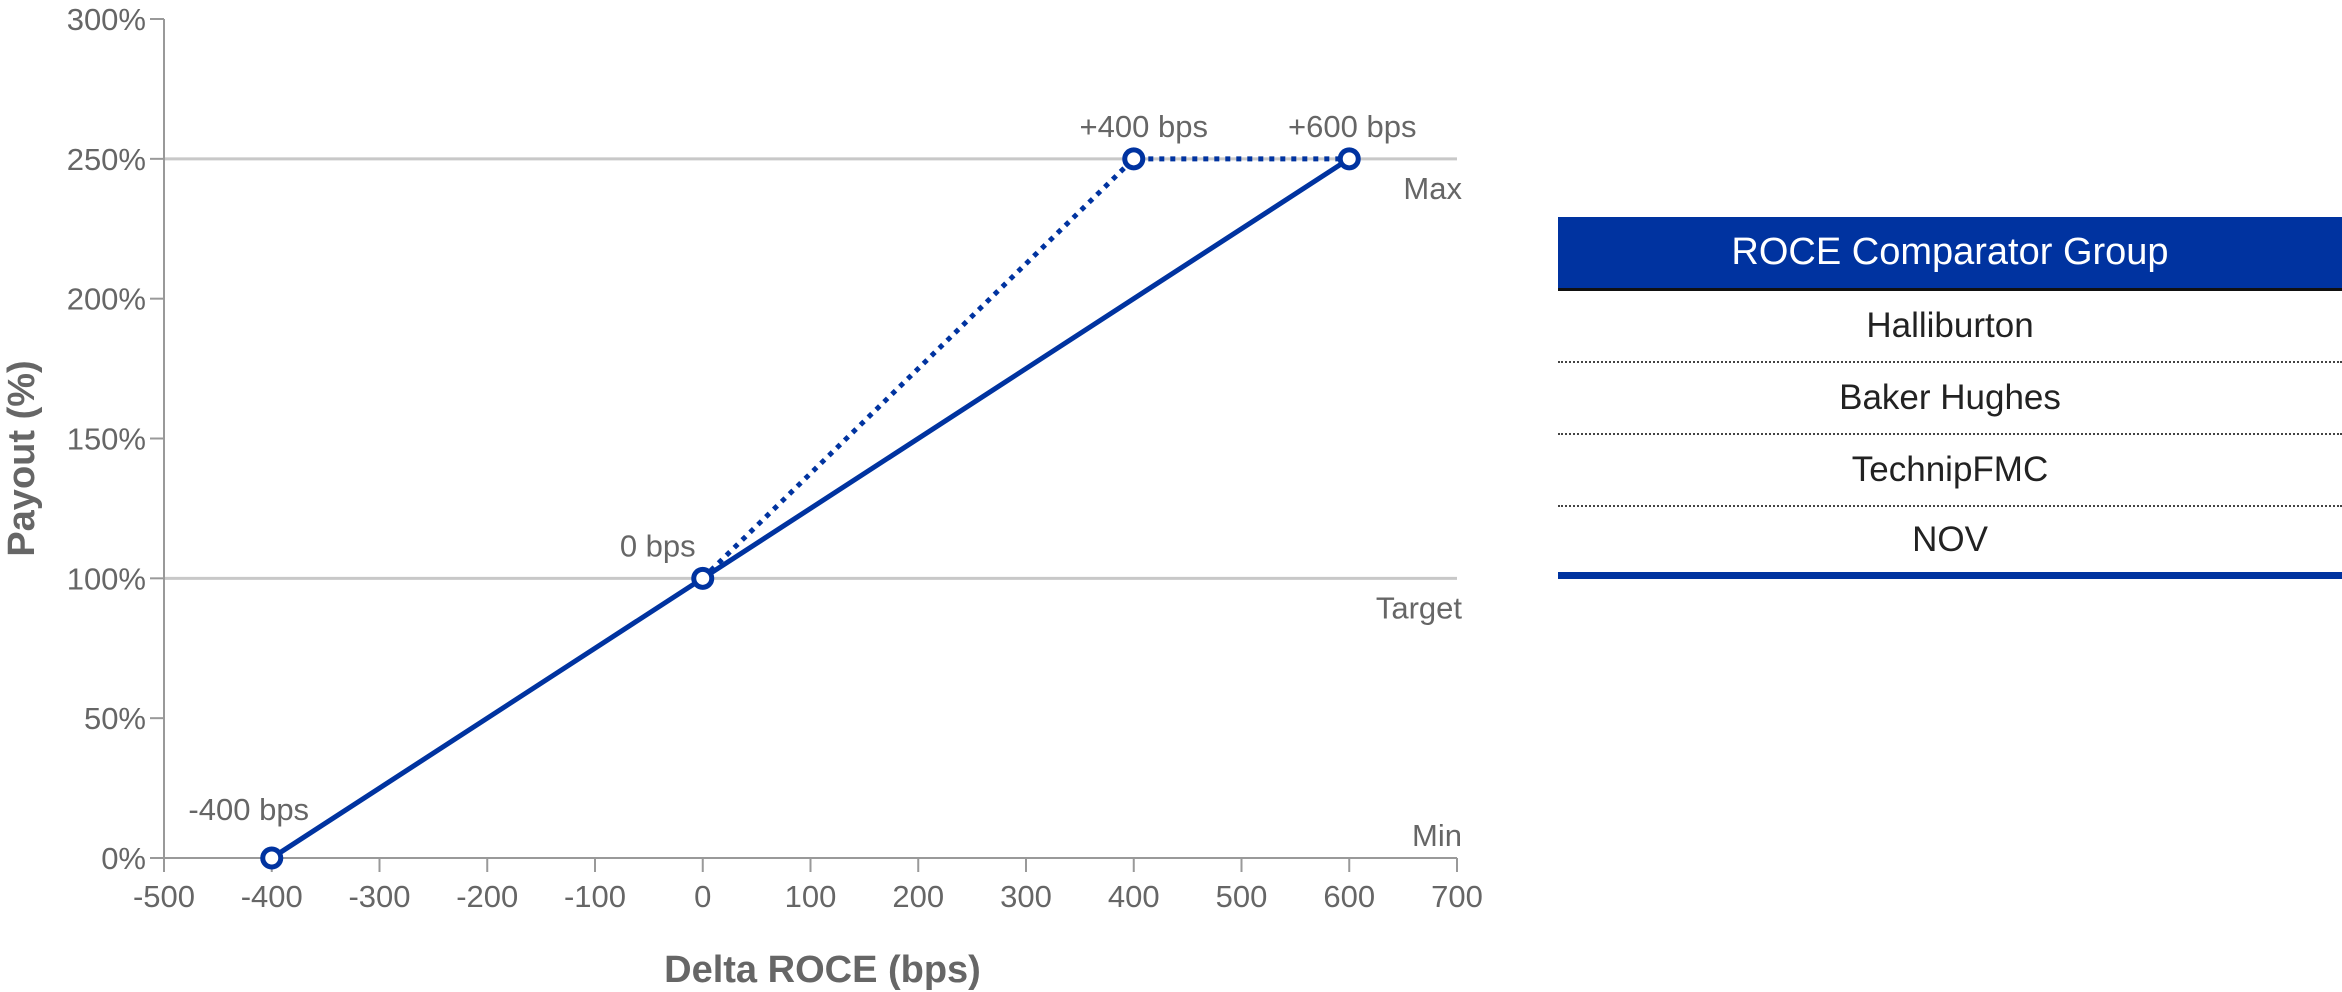  What do you see at coordinates (918, 896) in the screenshot?
I see `x-tick-label: 200` at bounding box center [918, 896].